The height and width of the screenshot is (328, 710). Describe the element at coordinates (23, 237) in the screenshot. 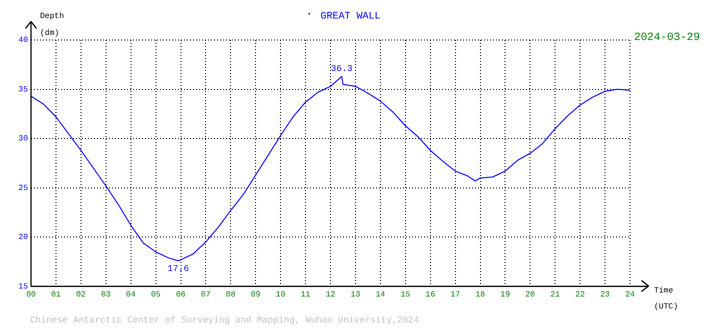

I see `y-tick-label: 20` at that location.